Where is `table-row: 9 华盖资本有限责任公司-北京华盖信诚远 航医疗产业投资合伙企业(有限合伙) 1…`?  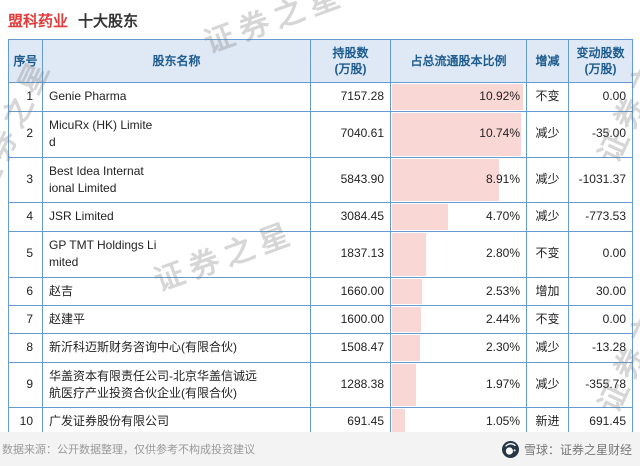 table-row: 9 华盖资本有限责任公司-北京华盖信诚远 航医疗产业投资合伙企业(有限合伙) 1… is located at coordinates (320, 385).